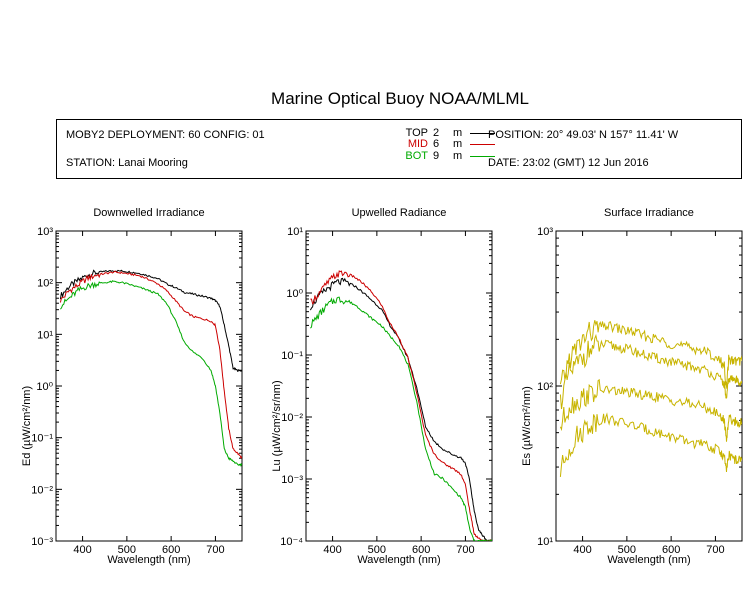 The height and width of the screenshot is (600, 750). What do you see at coordinates (482, 144) in the screenshot?
I see `legend-mid-line` at bounding box center [482, 144].